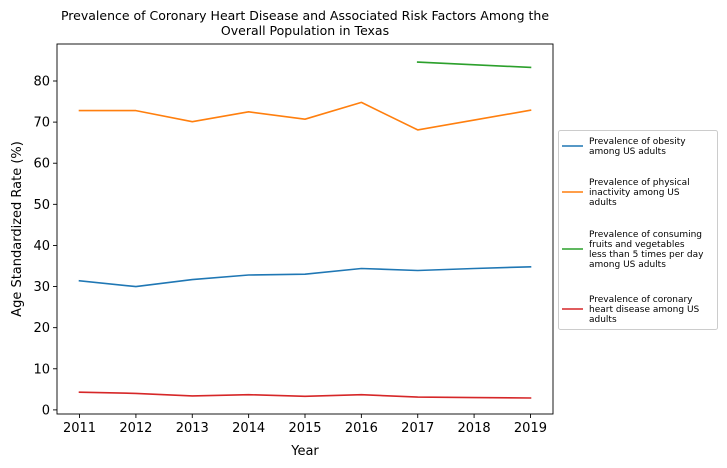  What do you see at coordinates (639, 183) in the screenshot?
I see `legend-entry-text: Prevalence of physical` at bounding box center [639, 183].